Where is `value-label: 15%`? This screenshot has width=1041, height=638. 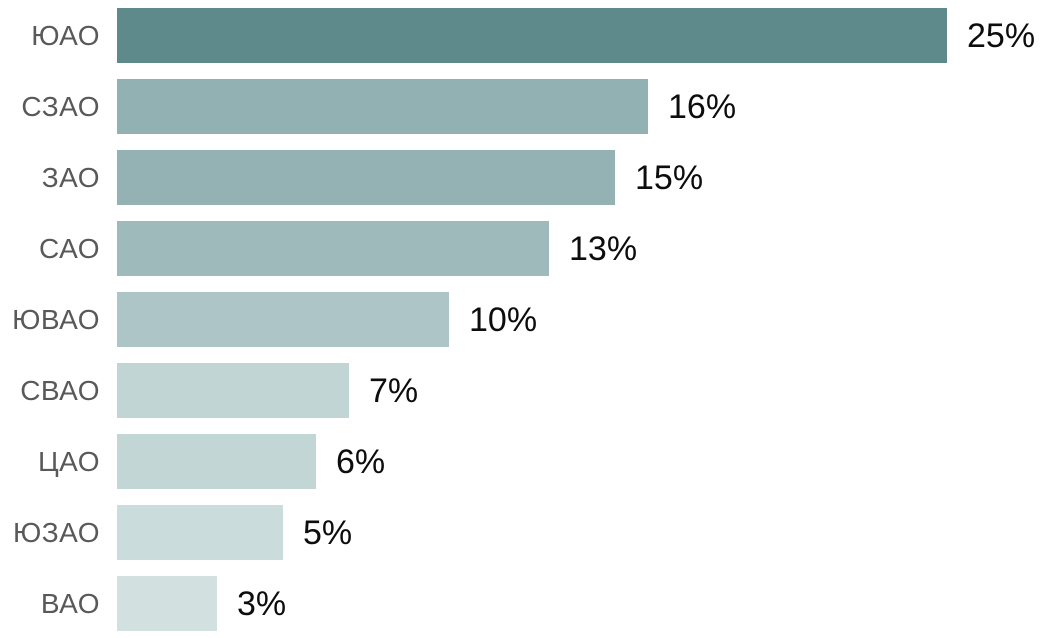
value-label: 15% is located at coordinates (669, 177).